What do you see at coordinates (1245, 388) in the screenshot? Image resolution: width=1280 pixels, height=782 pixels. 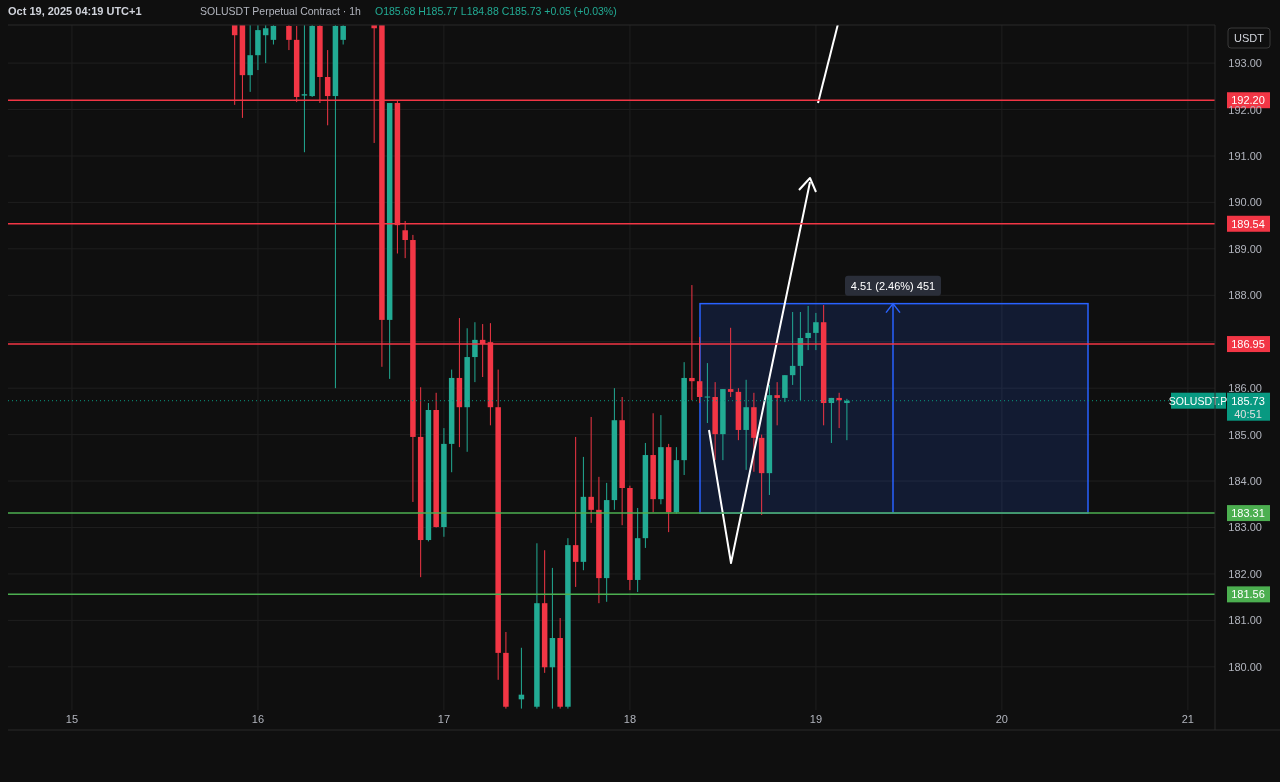 I see `y-tick-label: 186.00` at bounding box center [1245, 388].